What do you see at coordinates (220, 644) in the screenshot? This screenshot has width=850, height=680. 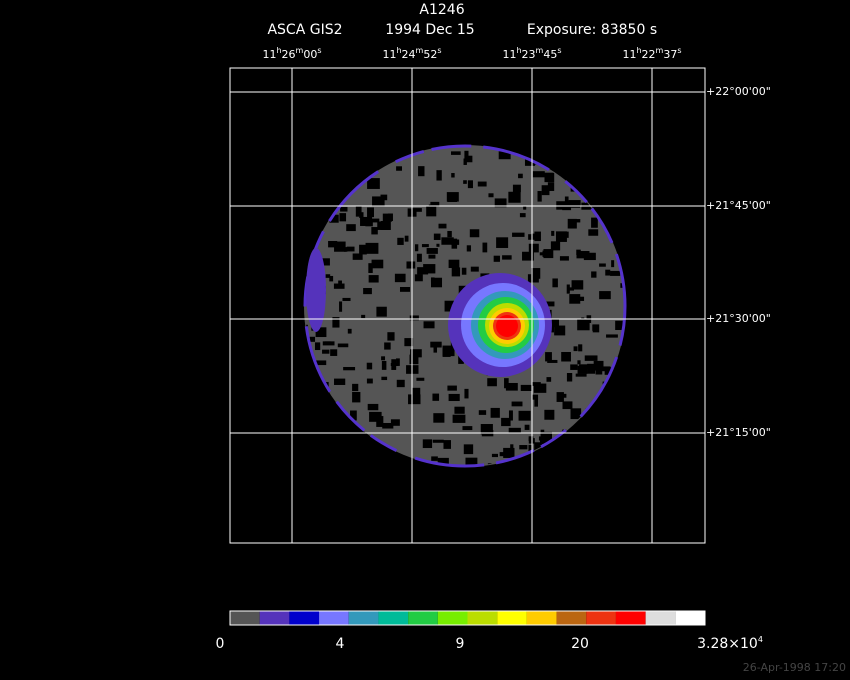 I see `colorbar-label-part: 0` at bounding box center [220, 644].